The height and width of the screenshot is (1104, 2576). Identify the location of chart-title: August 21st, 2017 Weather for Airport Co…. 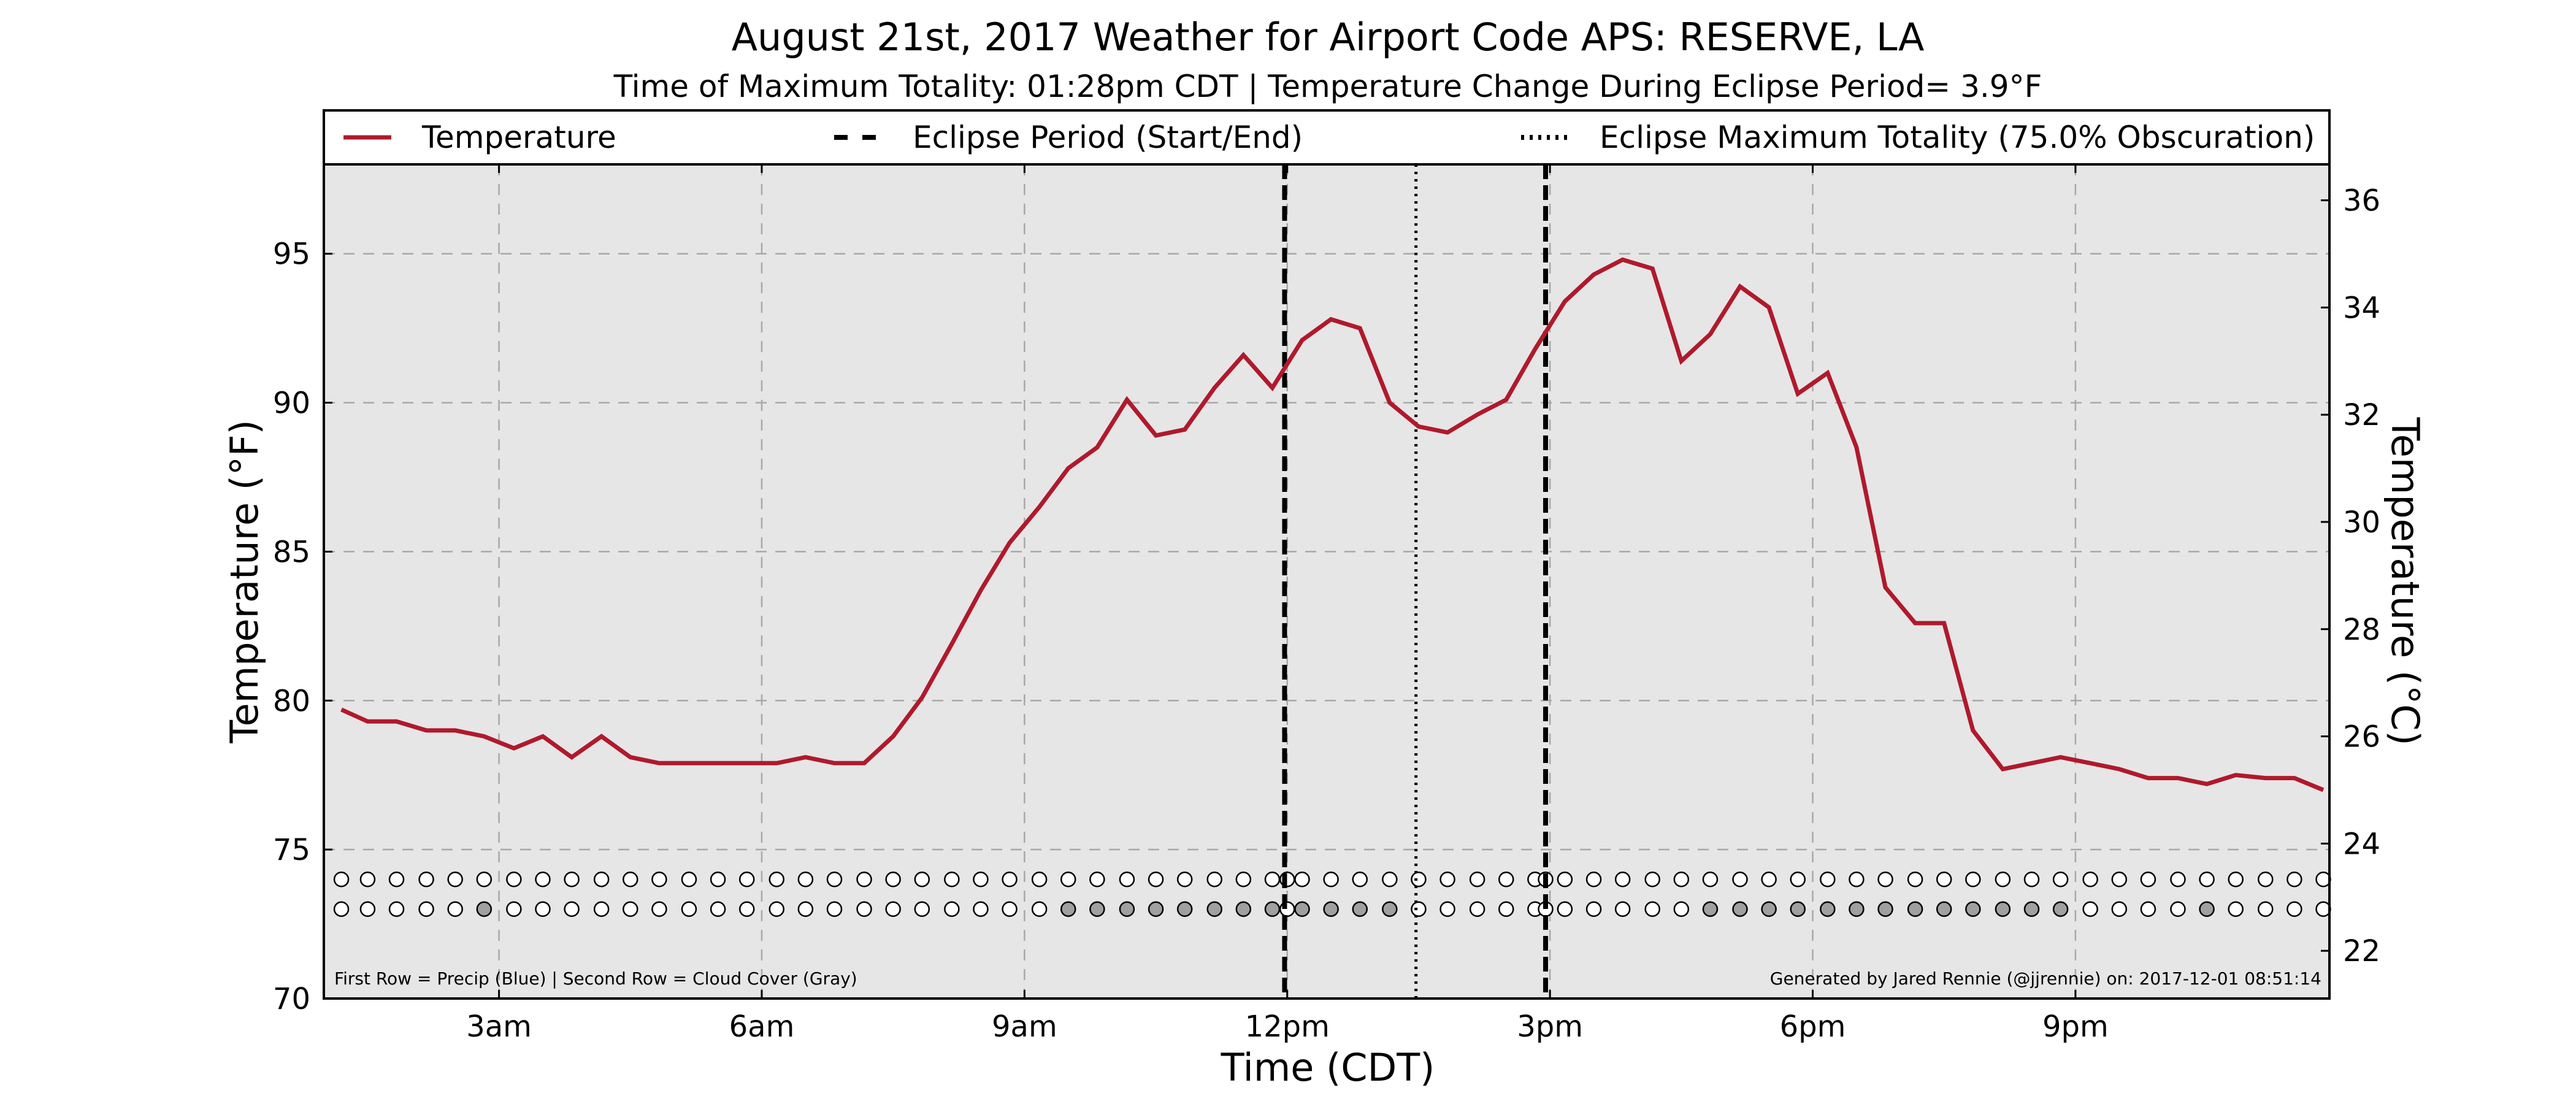
(1328, 37).